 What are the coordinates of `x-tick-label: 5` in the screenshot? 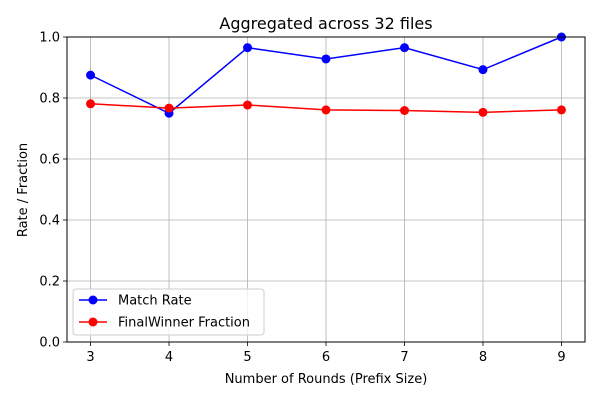 It's located at (247, 357).